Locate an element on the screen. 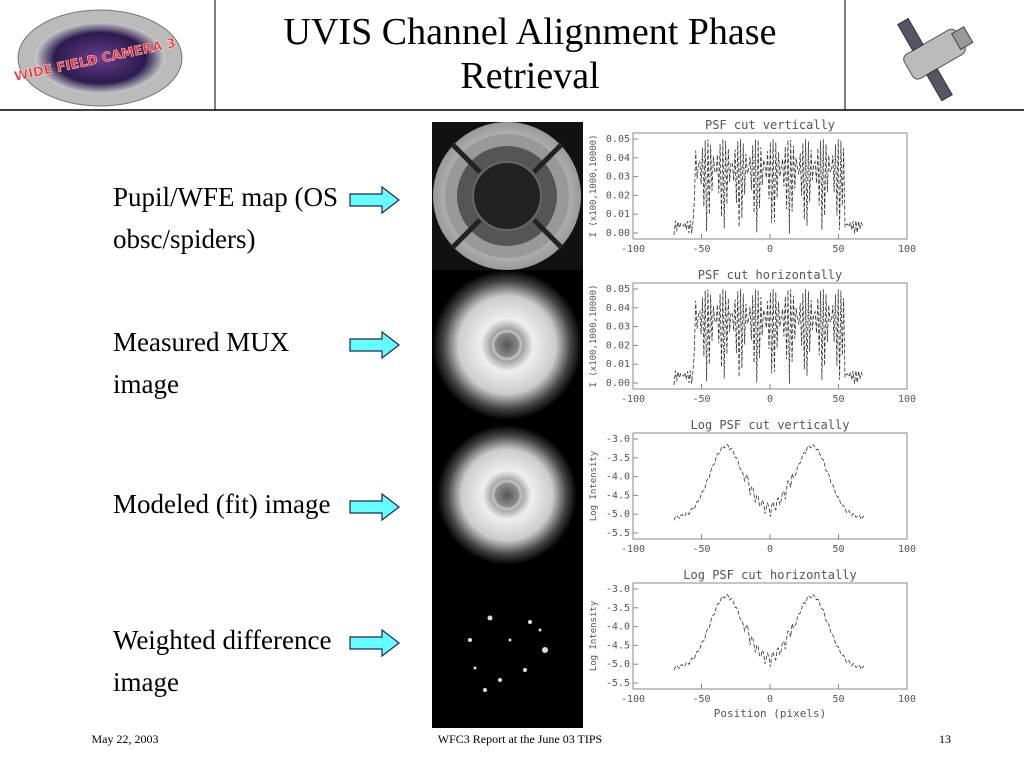 The width and height of the screenshot is (1024, 768). hubble-icon is located at coordinates (935, 59).